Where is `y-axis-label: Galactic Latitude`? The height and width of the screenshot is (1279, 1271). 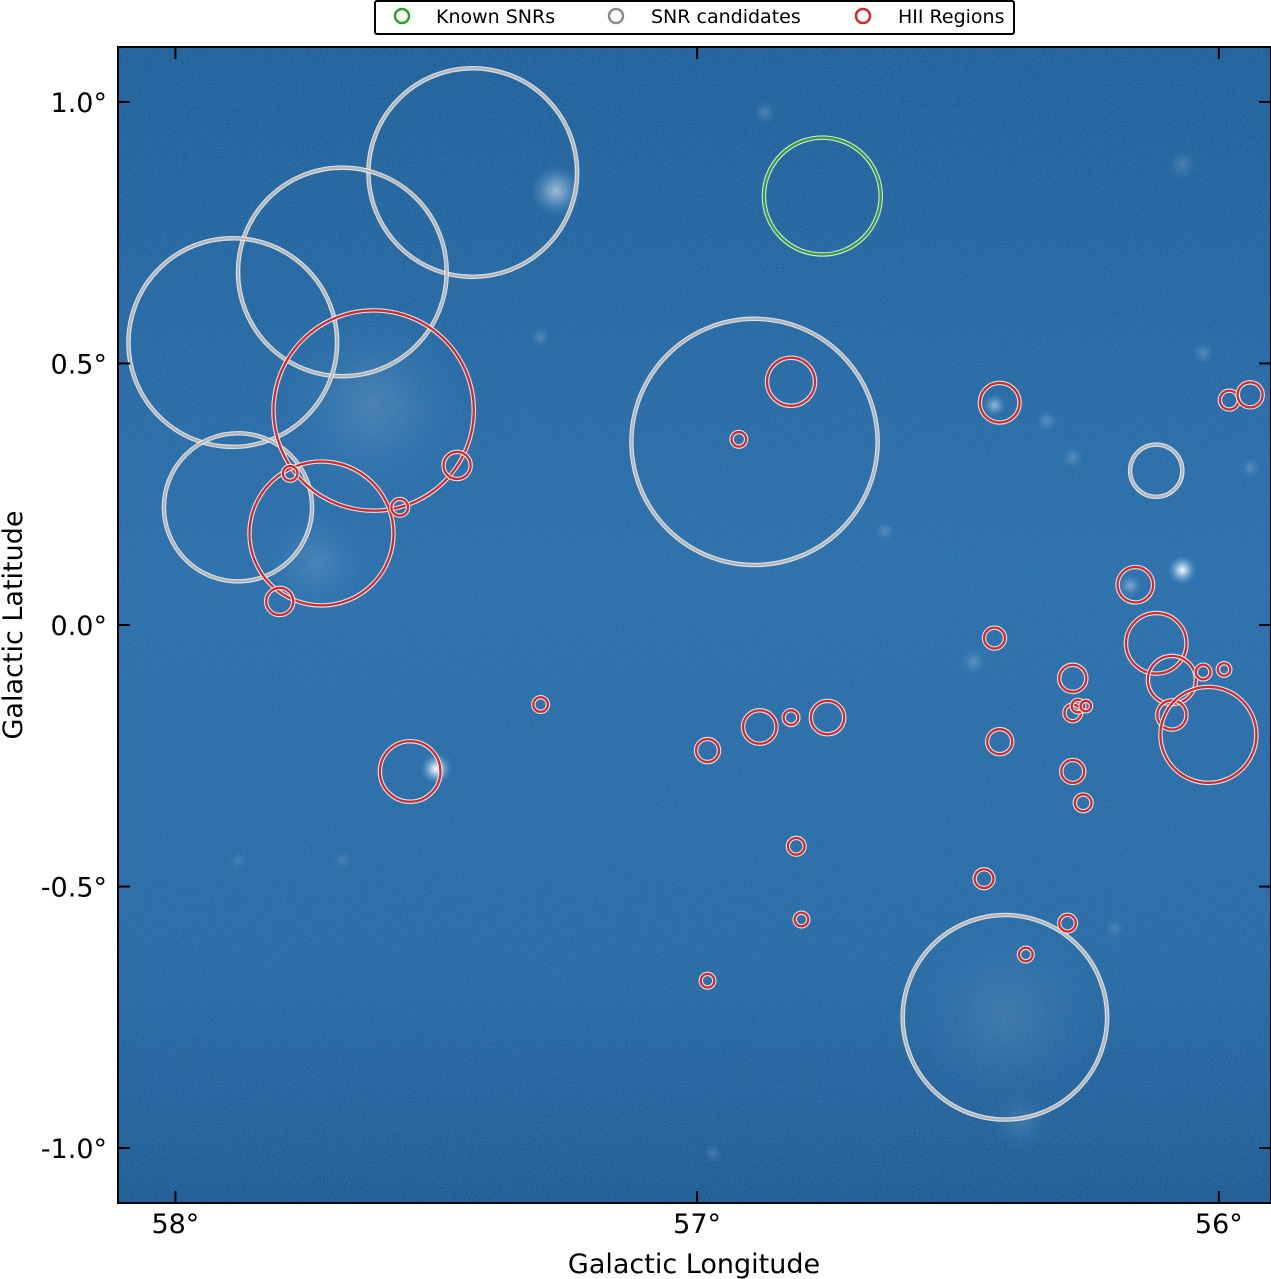 y-axis-label: Galactic Latitude is located at coordinates (14, 625).